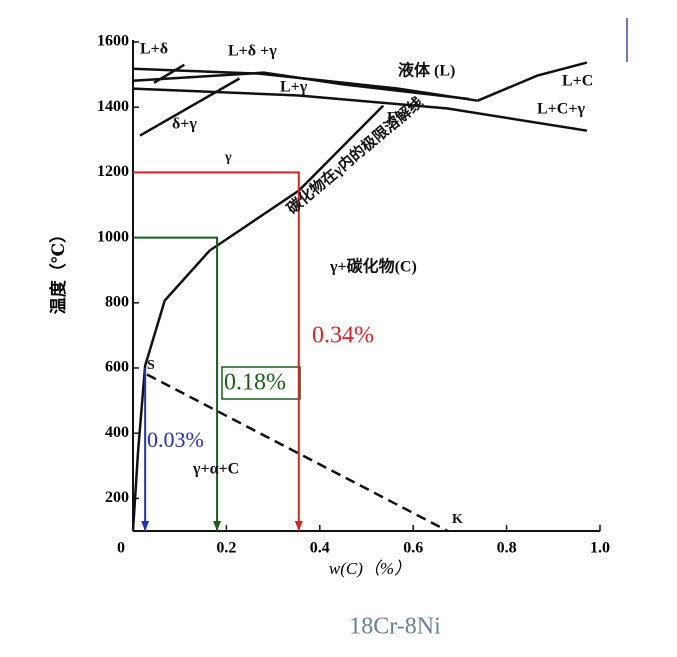 This screenshot has height=657, width=677. I want to click on label-box, so click(261, 383).